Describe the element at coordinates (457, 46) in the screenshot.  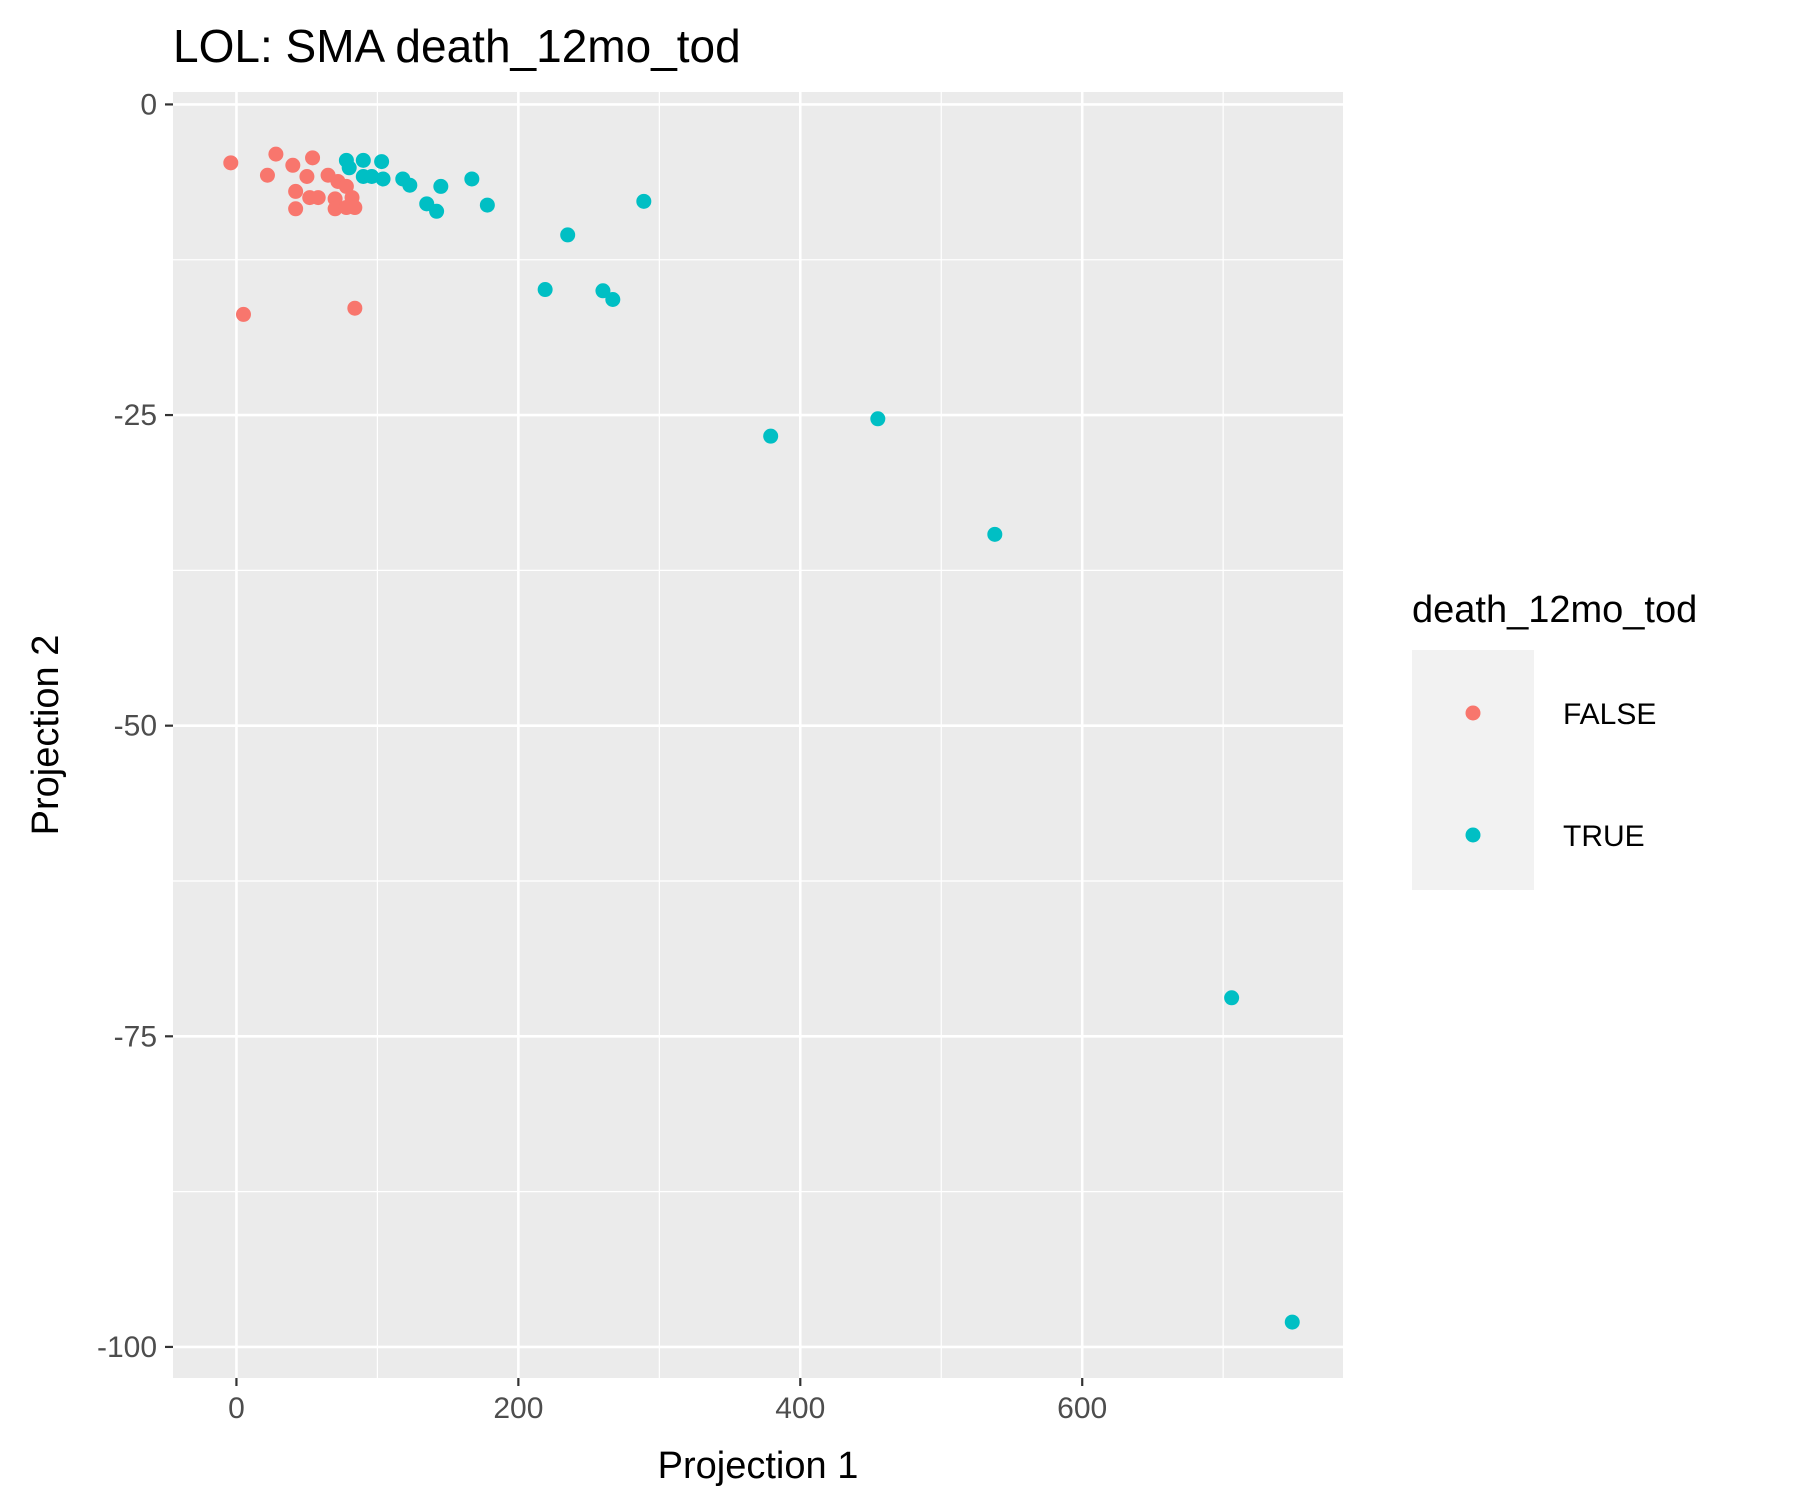
I see `chart-title: LOL: SMA death_12mo_tod` at that location.